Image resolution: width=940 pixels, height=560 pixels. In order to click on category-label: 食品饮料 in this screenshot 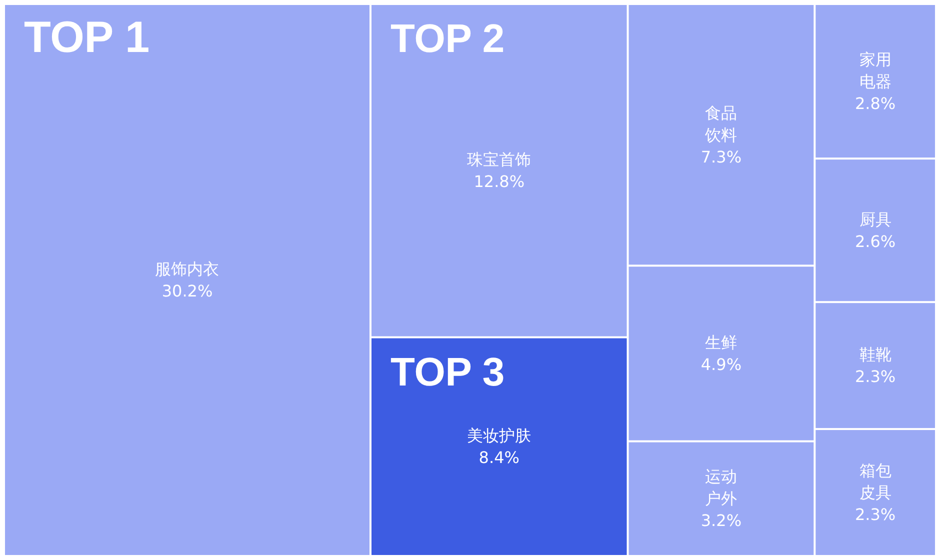, I will do `click(721, 123)`.